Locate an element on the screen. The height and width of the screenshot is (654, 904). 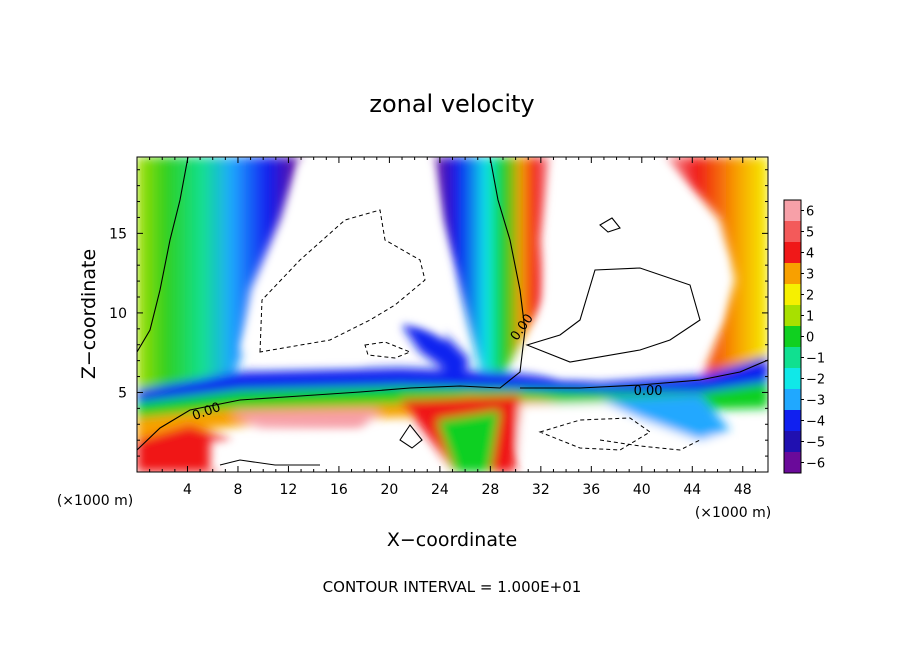
colorbar-label: −1 is located at coordinates (815, 359).